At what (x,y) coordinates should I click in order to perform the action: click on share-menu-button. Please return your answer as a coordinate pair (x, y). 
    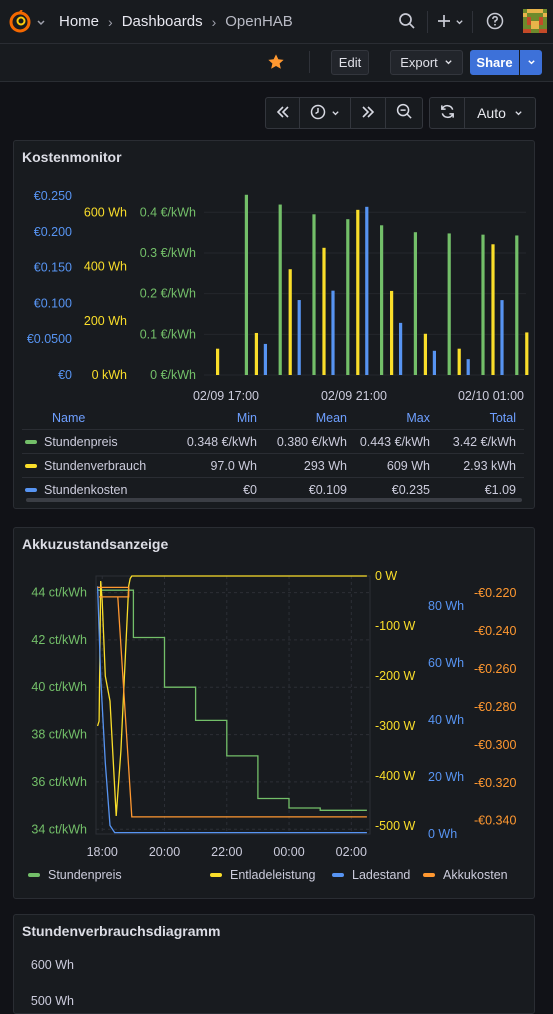
    Looking at the image, I should click on (531, 62).